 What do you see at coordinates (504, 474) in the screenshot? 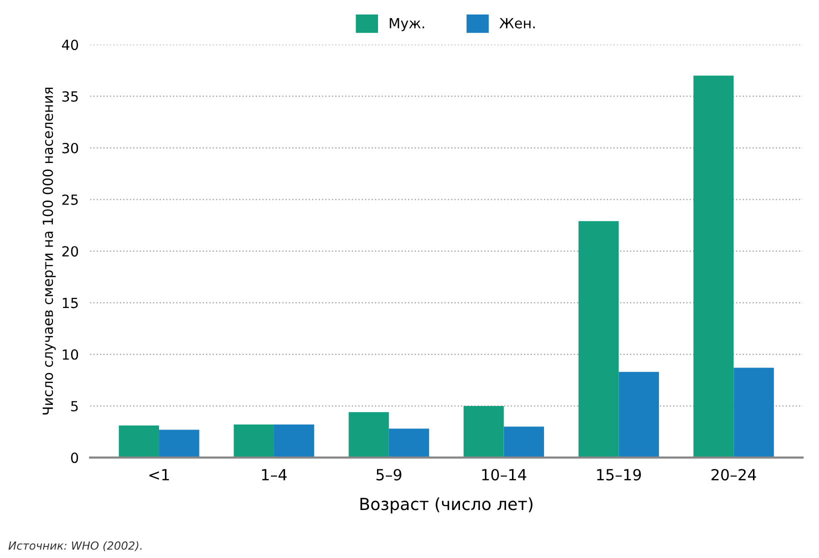
I see `x-tick-label: 10–14` at bounding box center [504, 474].